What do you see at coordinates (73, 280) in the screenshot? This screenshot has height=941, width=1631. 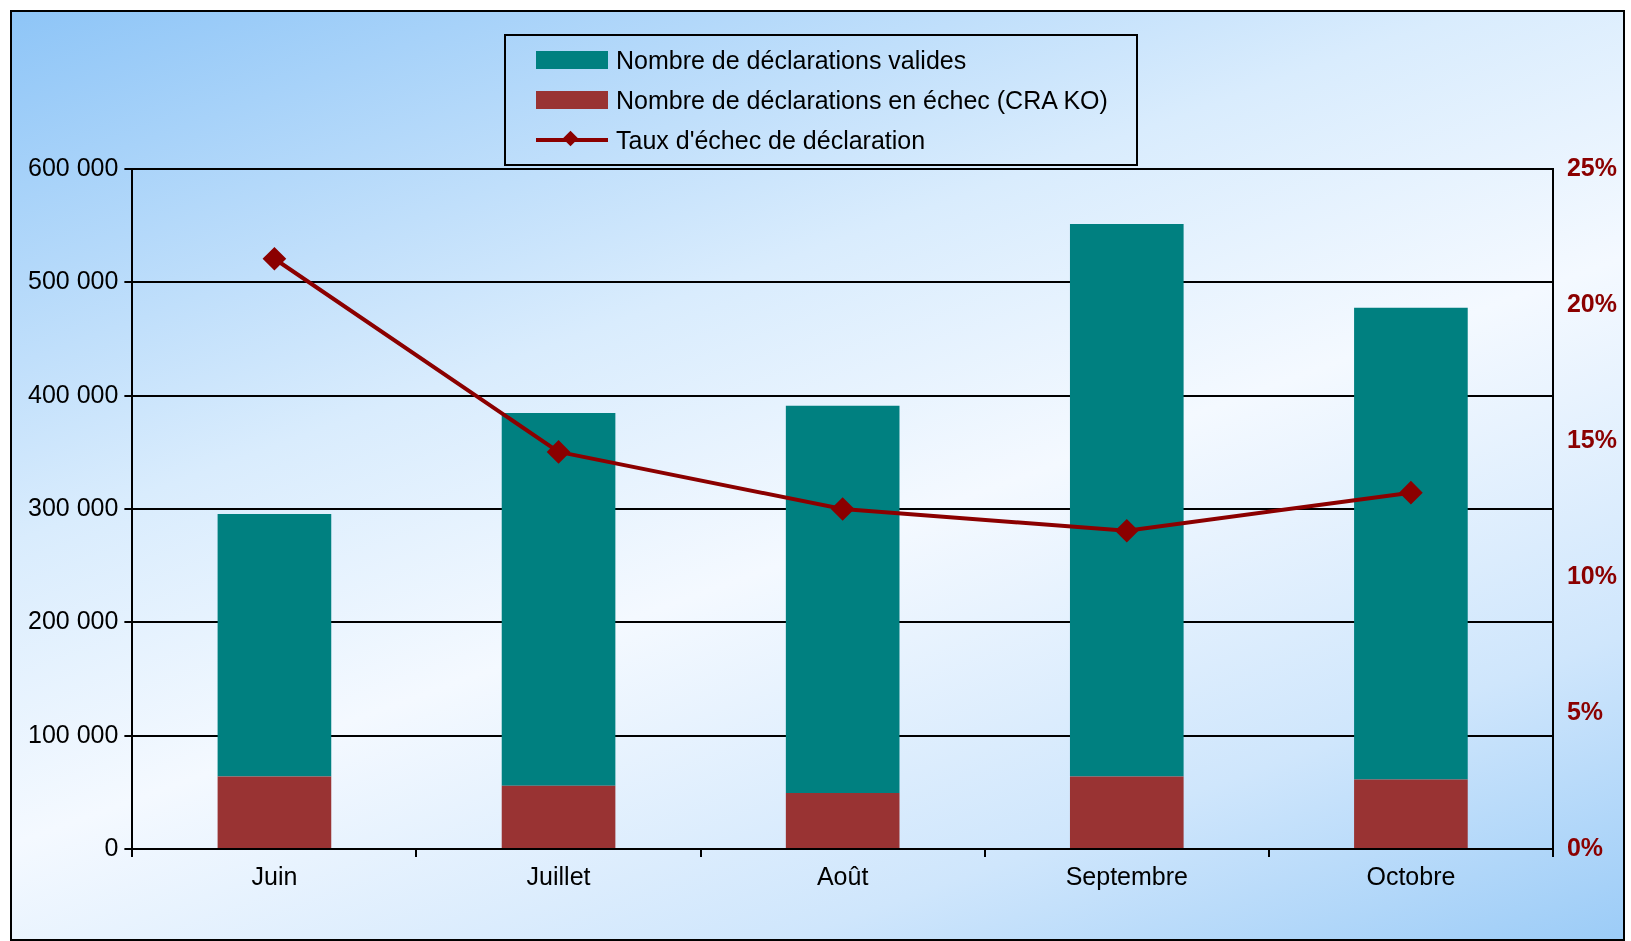 I see `y-tick-label: 500 000` at bounding box center [73, 280].